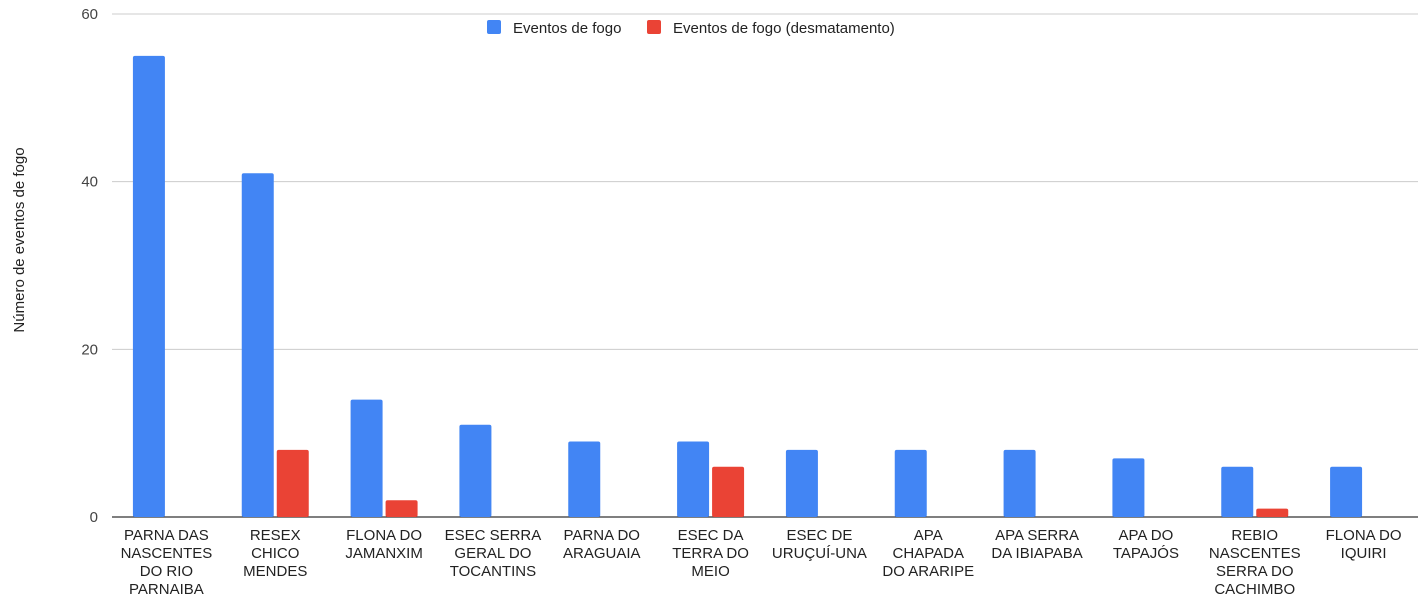 The height and width of the screenshot is (595, 1420). Describe the element at coordinates (19, 239) in the screenshot. I see `y-axis-title: Número de eventos de fogo` at that location.